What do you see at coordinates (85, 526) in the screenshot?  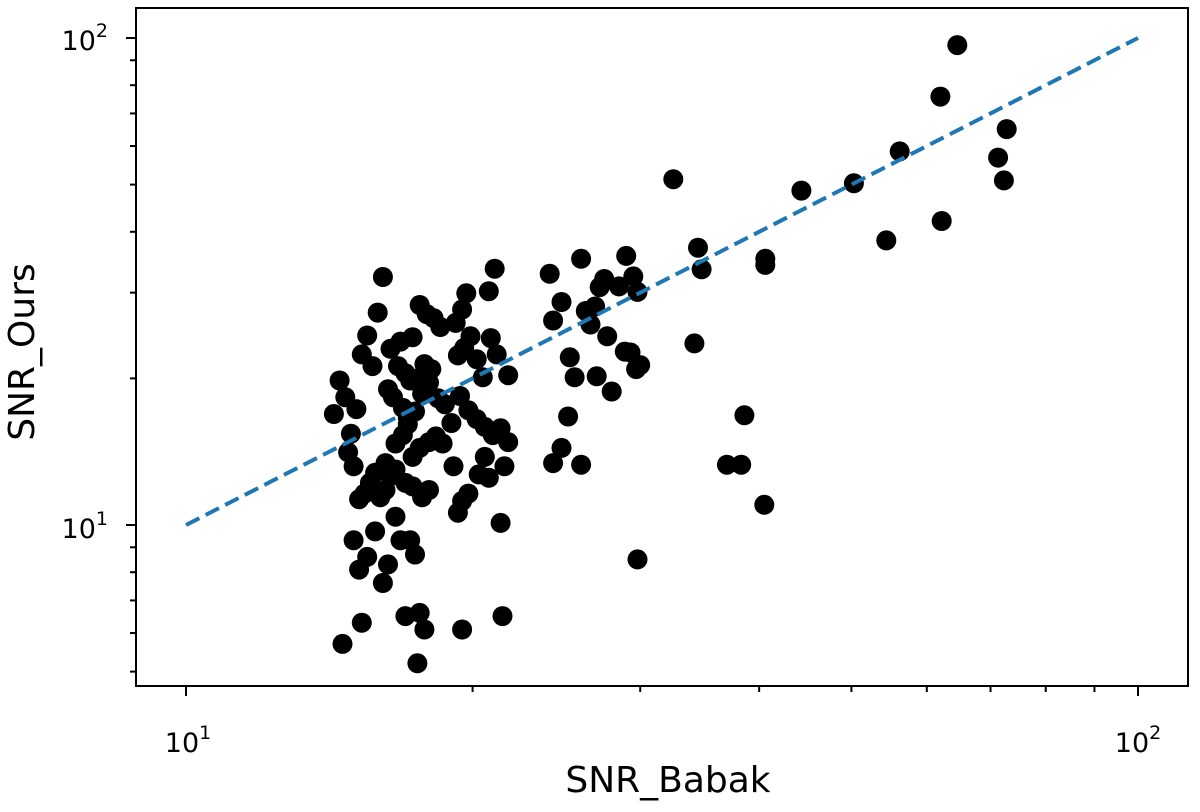 I see `y-tick-label-10: 10¹` at bounding box center [85, 526].